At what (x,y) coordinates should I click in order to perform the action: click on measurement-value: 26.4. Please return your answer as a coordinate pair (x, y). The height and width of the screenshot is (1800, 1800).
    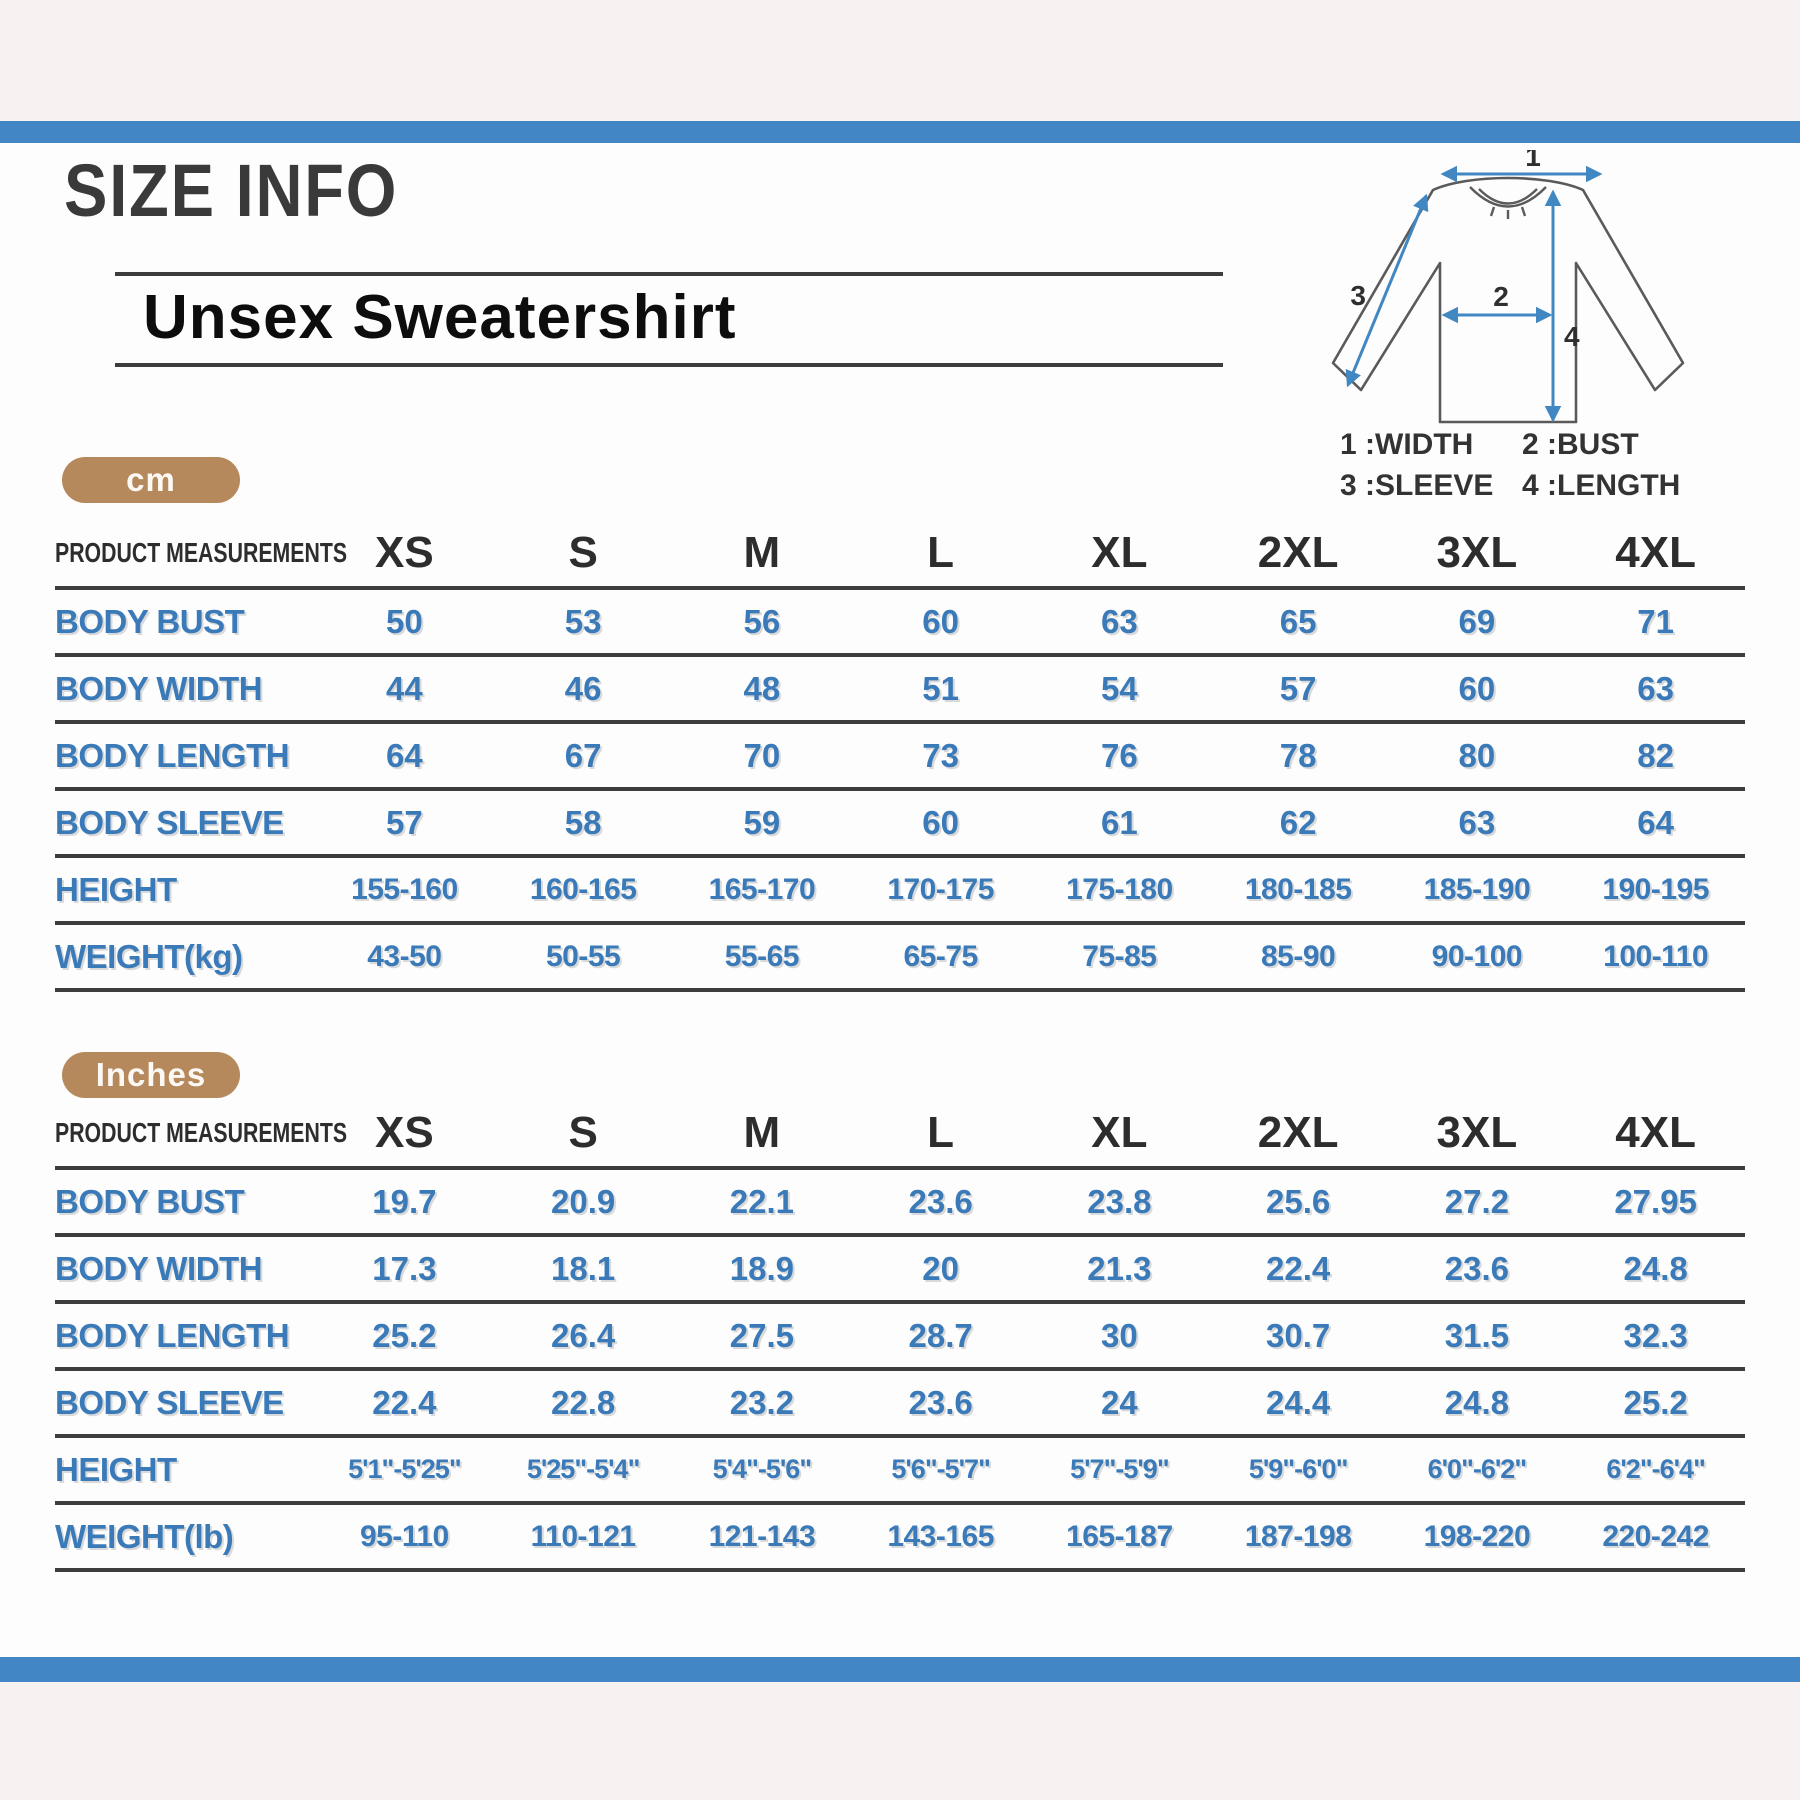
    Looking at the image, I should click on (583, 1335).